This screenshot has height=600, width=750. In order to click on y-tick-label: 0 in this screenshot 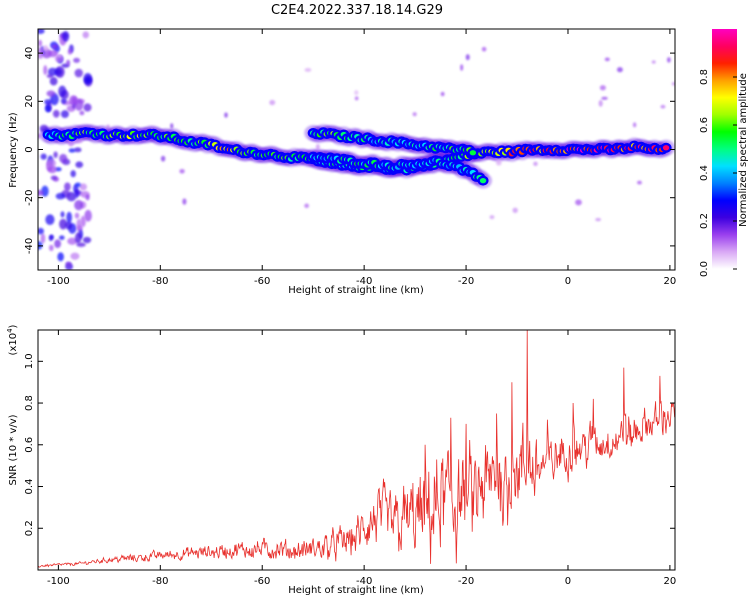, I will do `click(29, 149)`.